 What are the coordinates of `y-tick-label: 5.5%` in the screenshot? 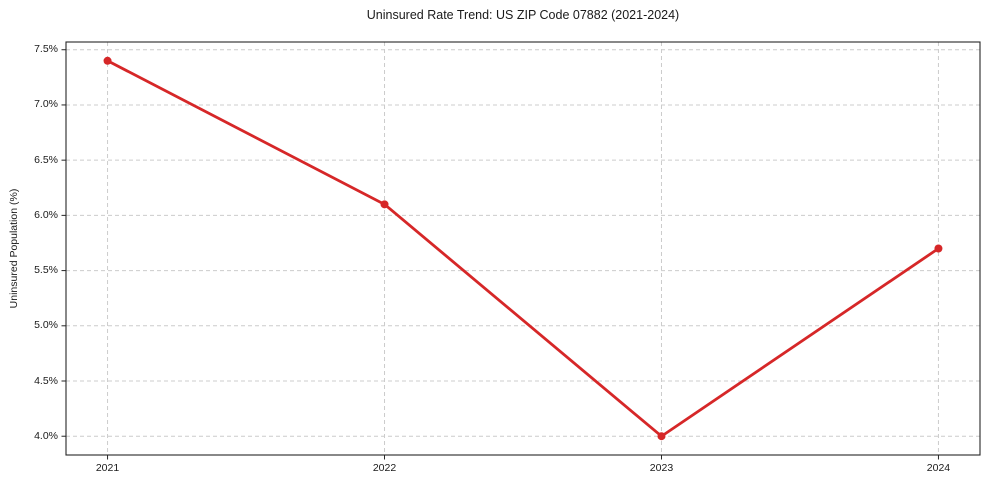 It's located at (46, 270).